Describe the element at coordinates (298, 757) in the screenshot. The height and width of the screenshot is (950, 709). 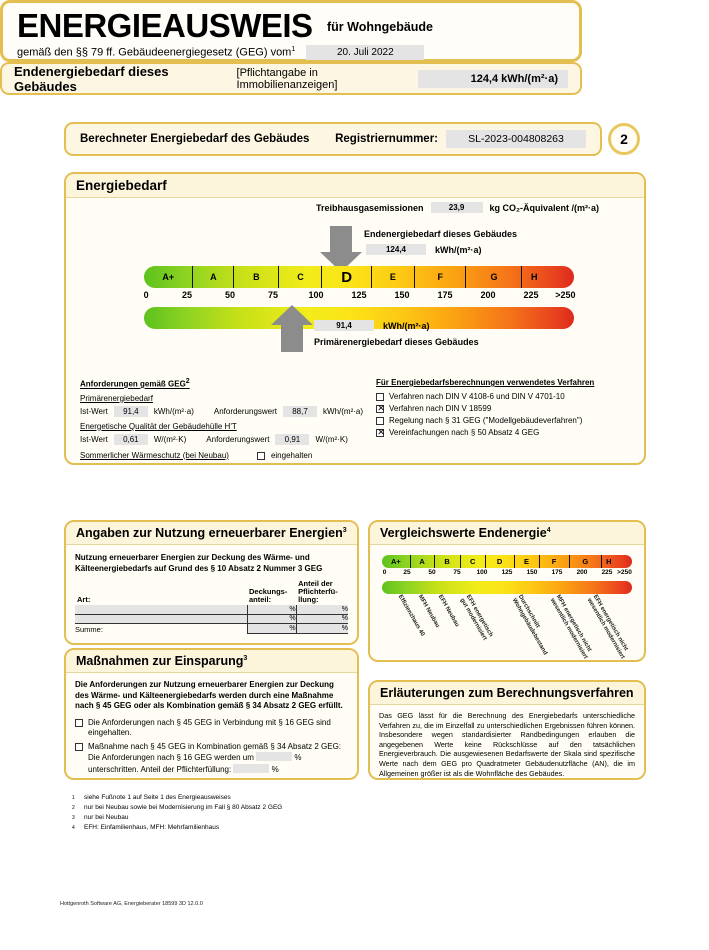
I see `measures-percent-sign-1: %` at that location.